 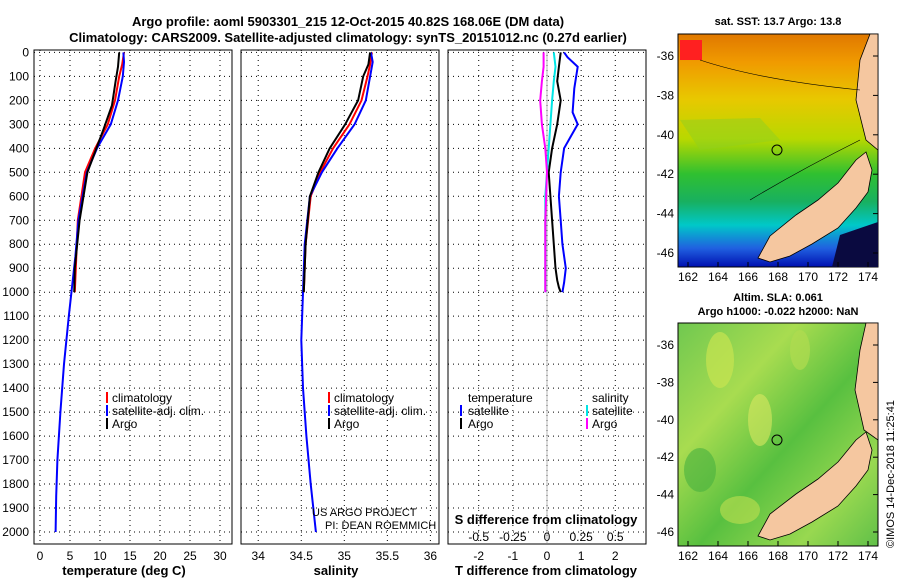 What do you see at coordinates (778, 22) in the screenshot?
I see `sst-map-title: sat. SST: 13.7 Argo: 13.8` at bounding box center [778, 22].